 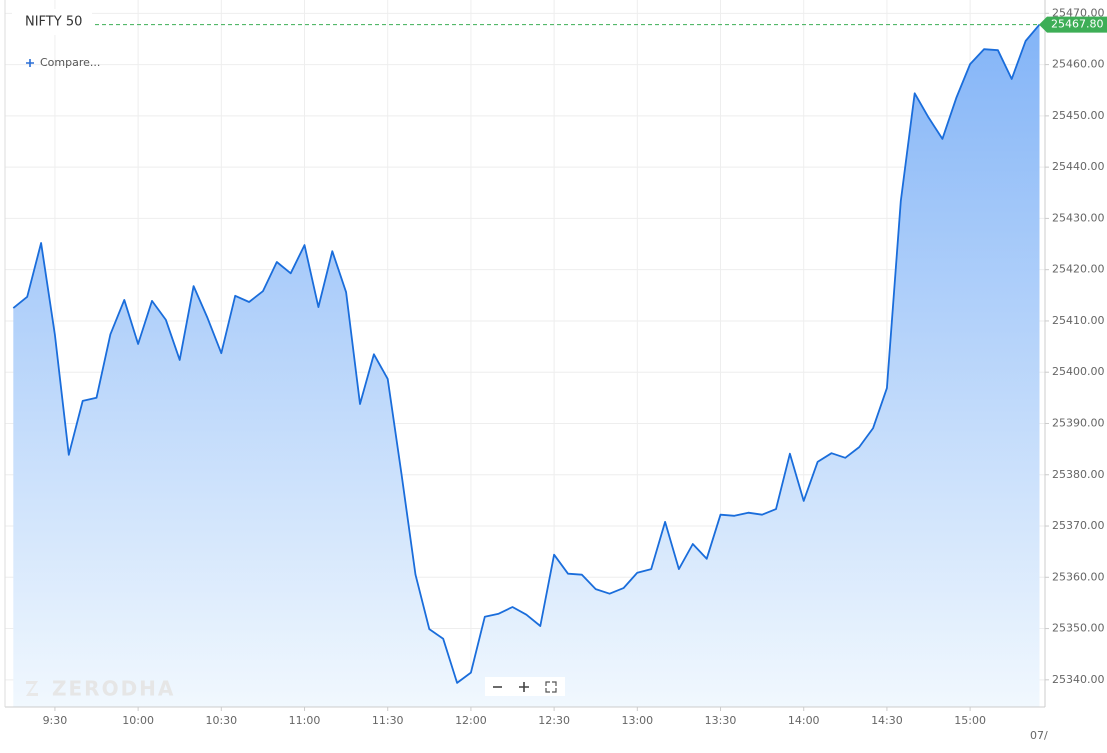 What do you see at coordinates (113, 689) in the screenshot?
I see `watermark-text: ZERODHA` at bounding box center [113, 689].